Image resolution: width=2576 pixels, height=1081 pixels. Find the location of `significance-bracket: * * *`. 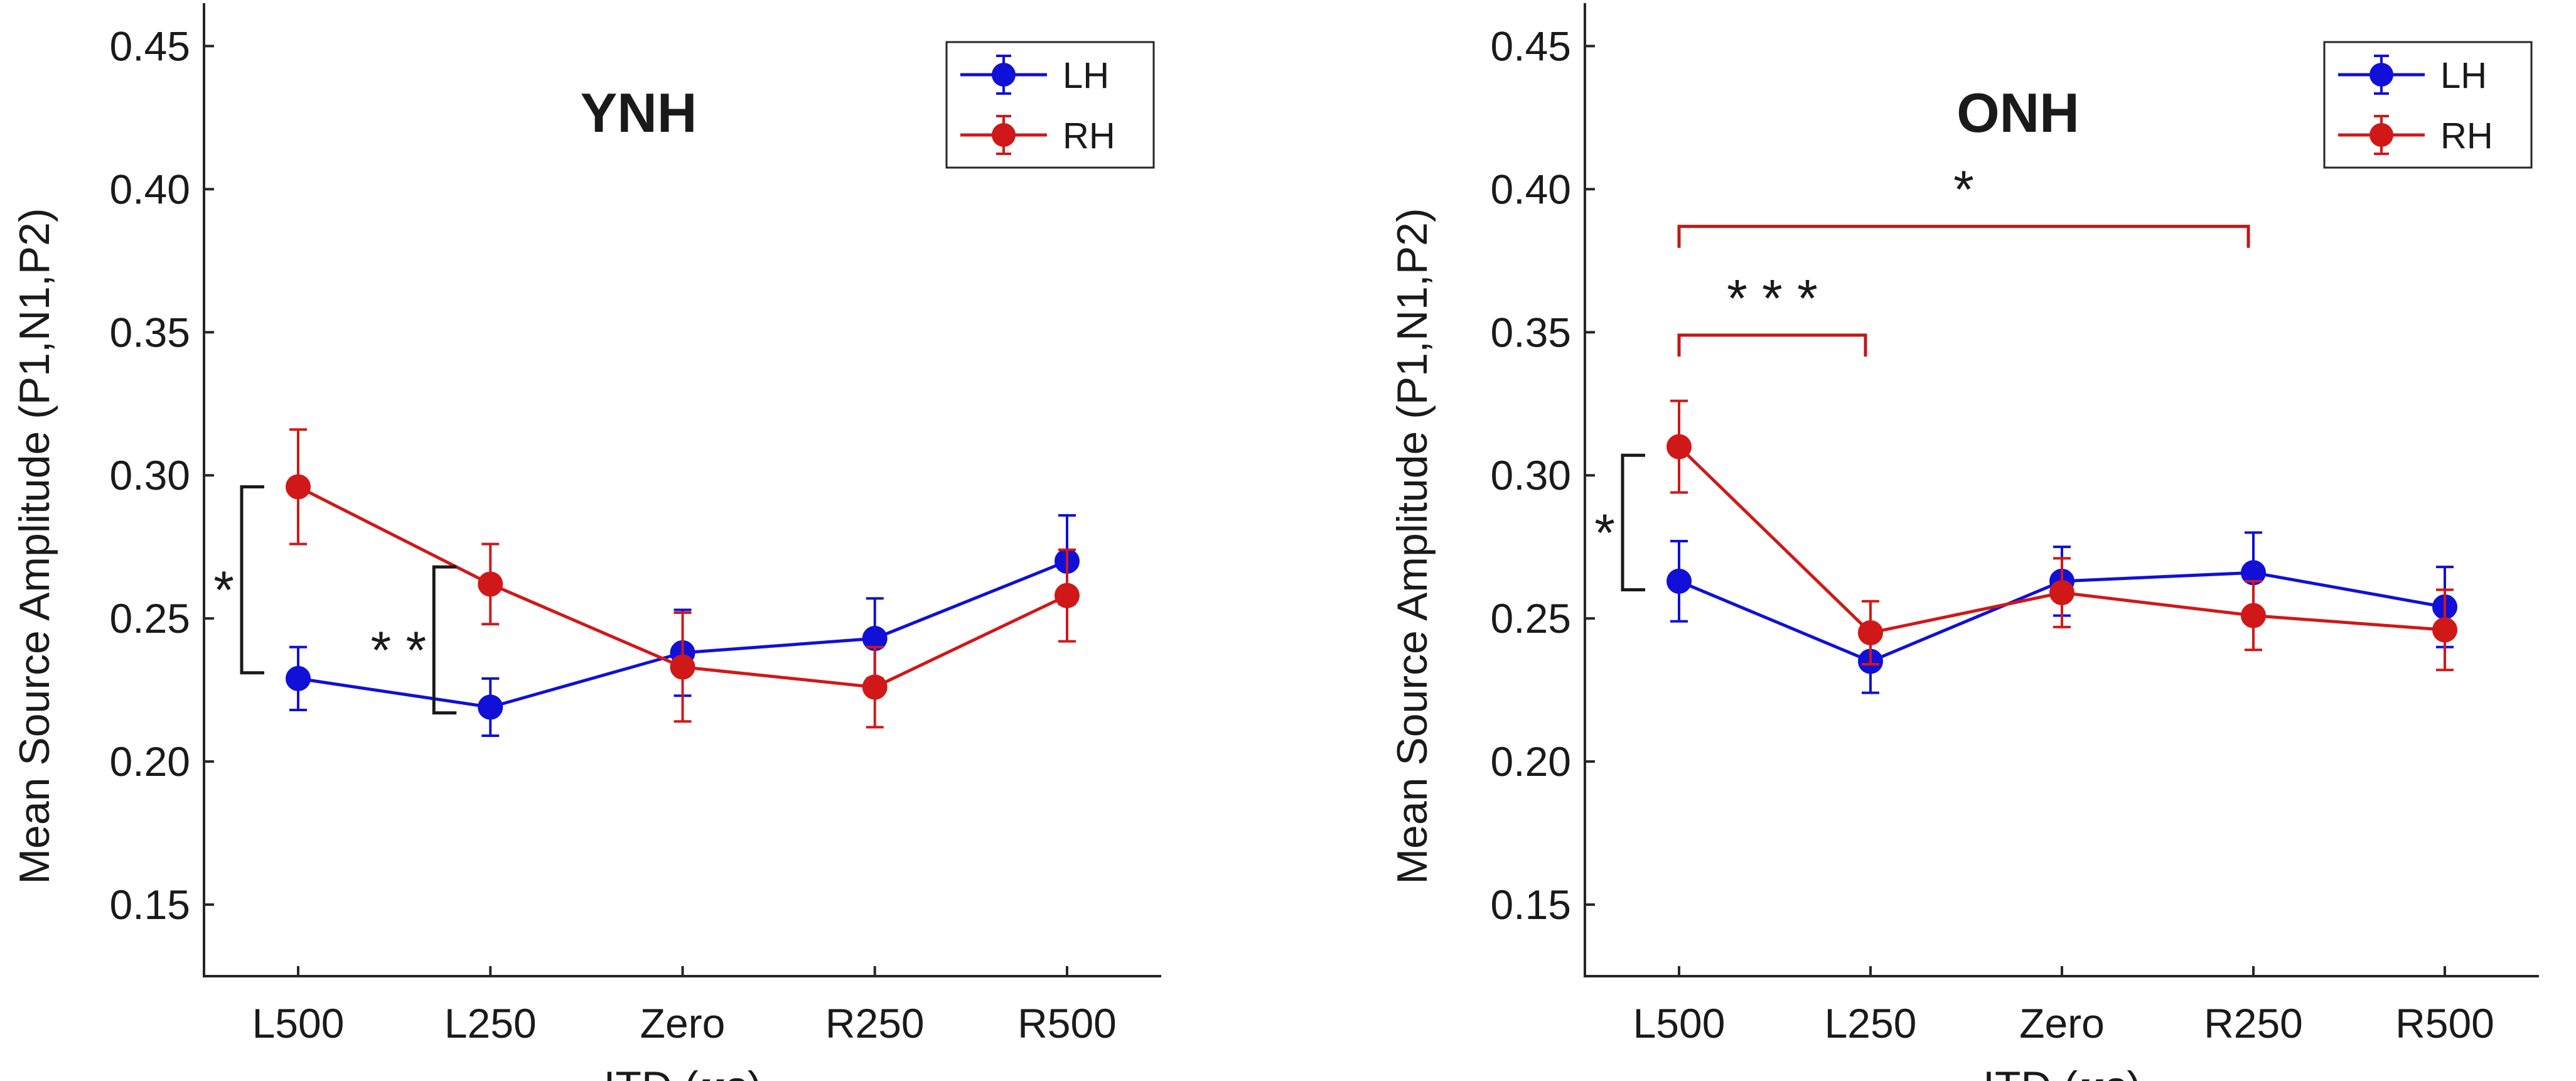

significance-bracket: * * * is located at coordinates (1772, 313).